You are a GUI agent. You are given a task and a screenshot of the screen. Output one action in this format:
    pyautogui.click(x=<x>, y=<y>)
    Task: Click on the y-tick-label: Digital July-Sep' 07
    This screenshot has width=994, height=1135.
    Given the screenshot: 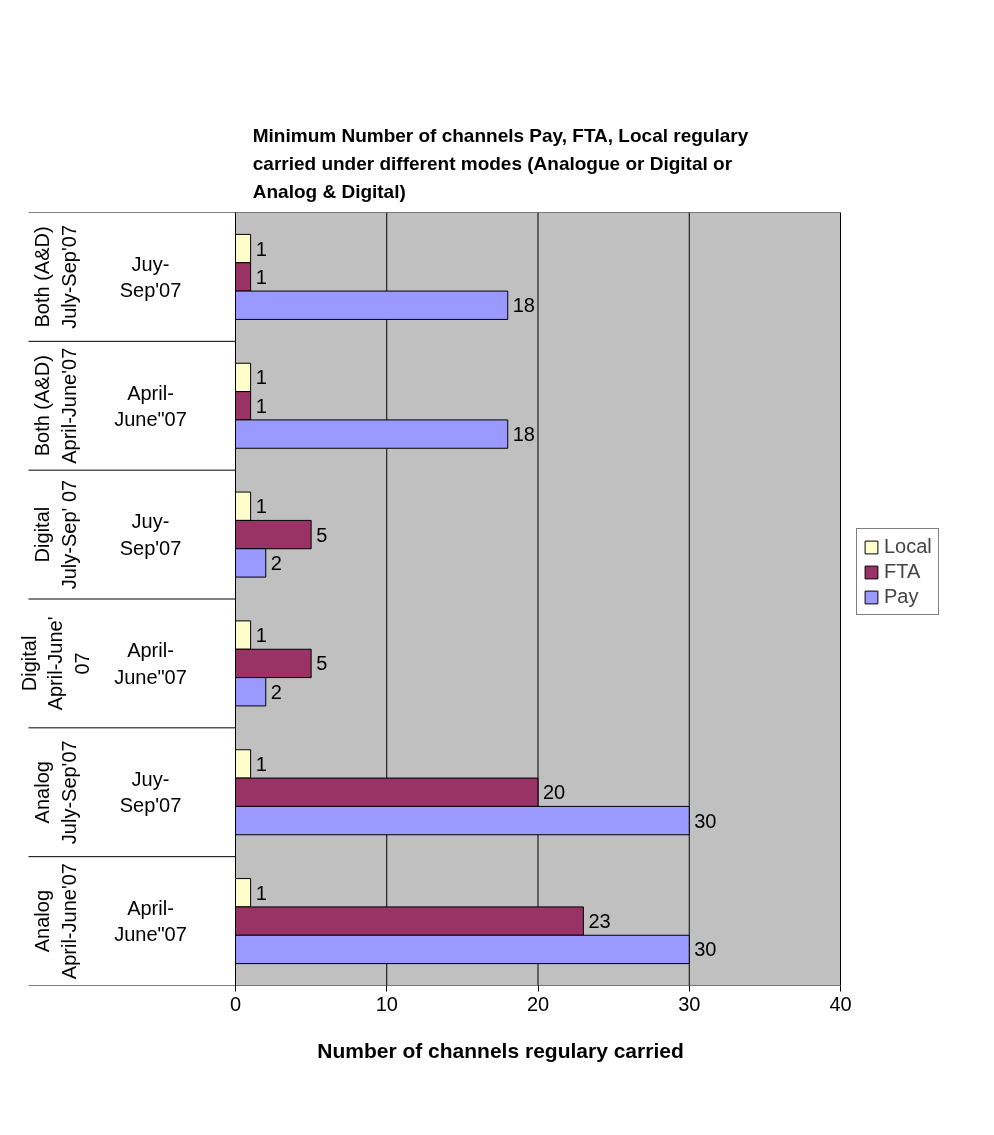 What is the action you would take?
    pyautogui.click(x=55, y=534)
    